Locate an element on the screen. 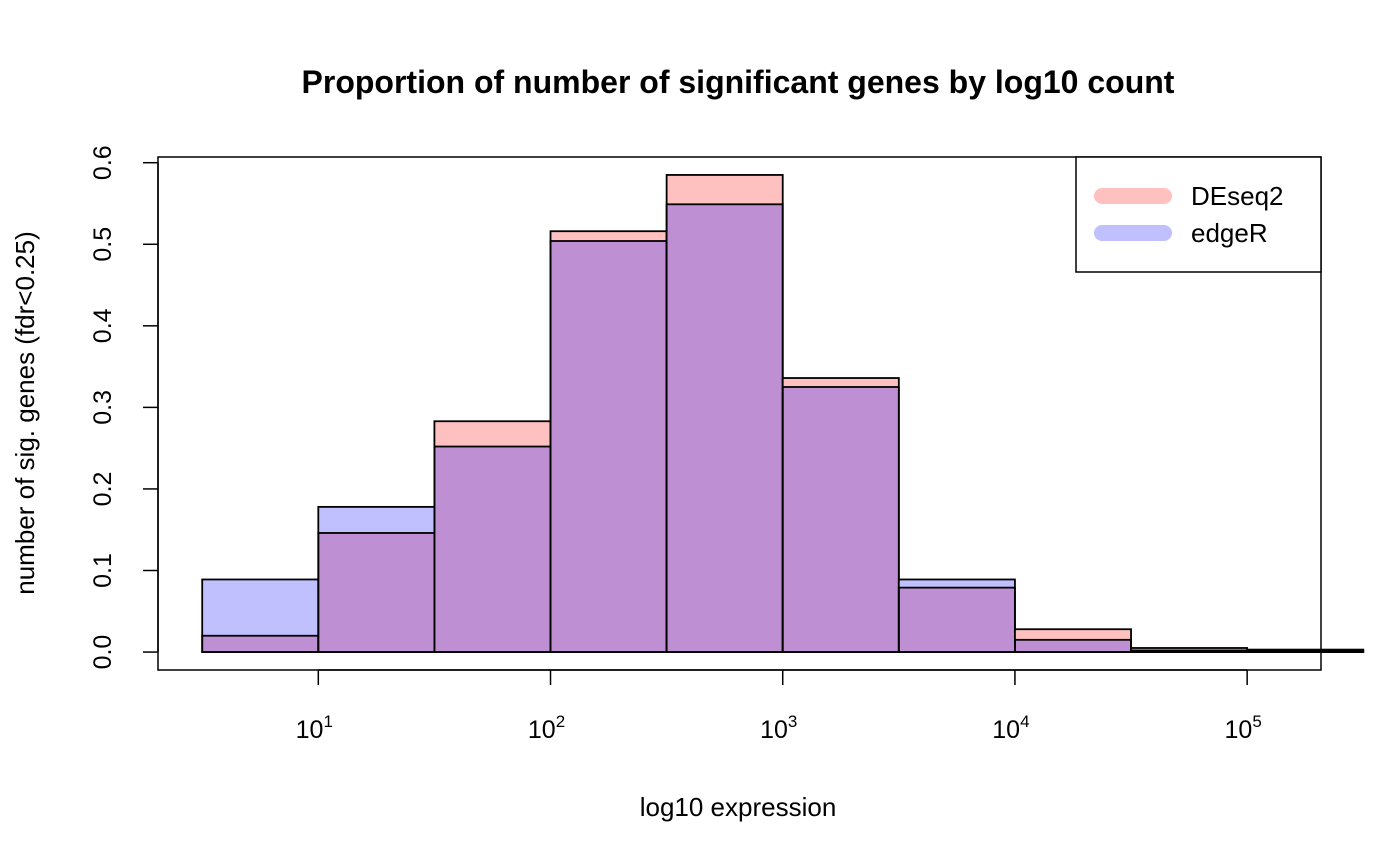 The height and width of the screenshot is (865, 1400). x-tick-label-3: 10⁴ is located at coordinates (1010, 728).